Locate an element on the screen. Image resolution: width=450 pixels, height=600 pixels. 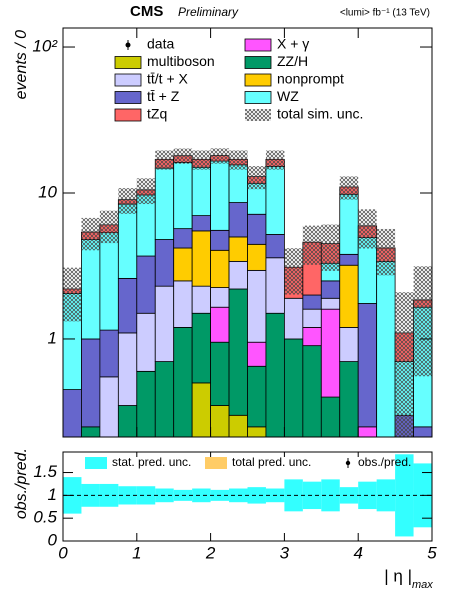
ratio-y-axis-label: obs./pred. is located at coordinates (21, 483).